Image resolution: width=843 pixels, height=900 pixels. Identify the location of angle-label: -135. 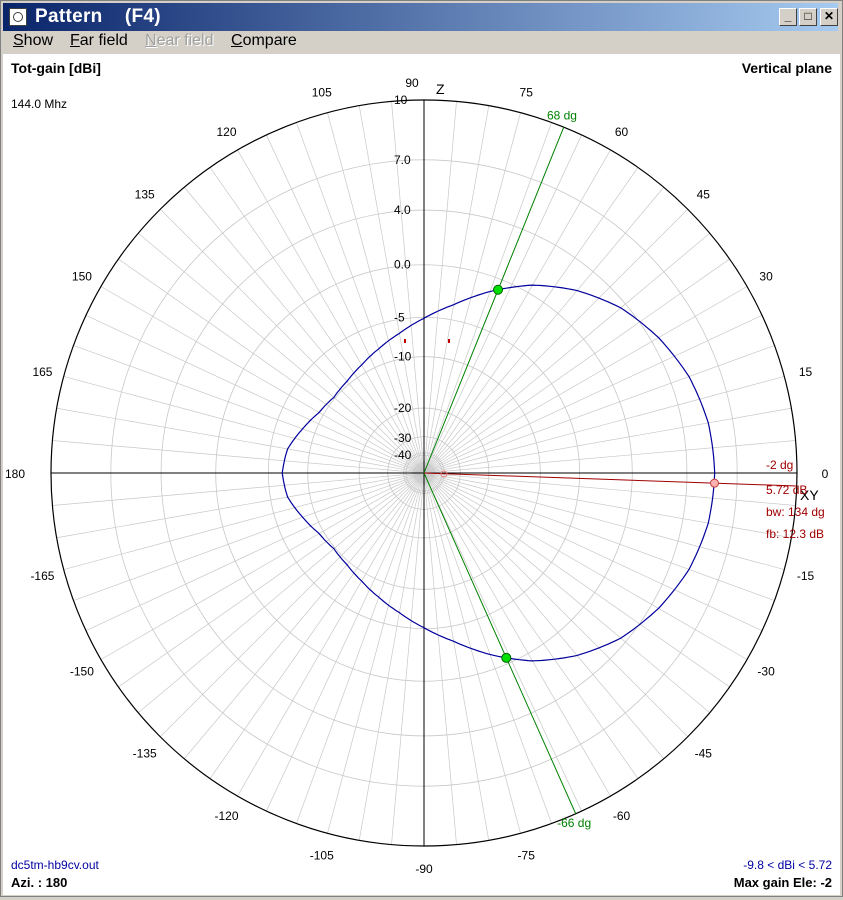
(145, 753).